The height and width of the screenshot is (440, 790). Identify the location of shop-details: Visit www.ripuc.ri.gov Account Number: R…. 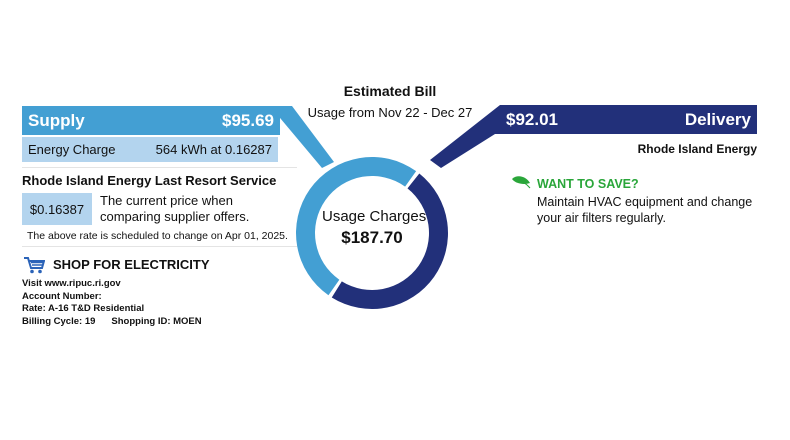
(112, 303).